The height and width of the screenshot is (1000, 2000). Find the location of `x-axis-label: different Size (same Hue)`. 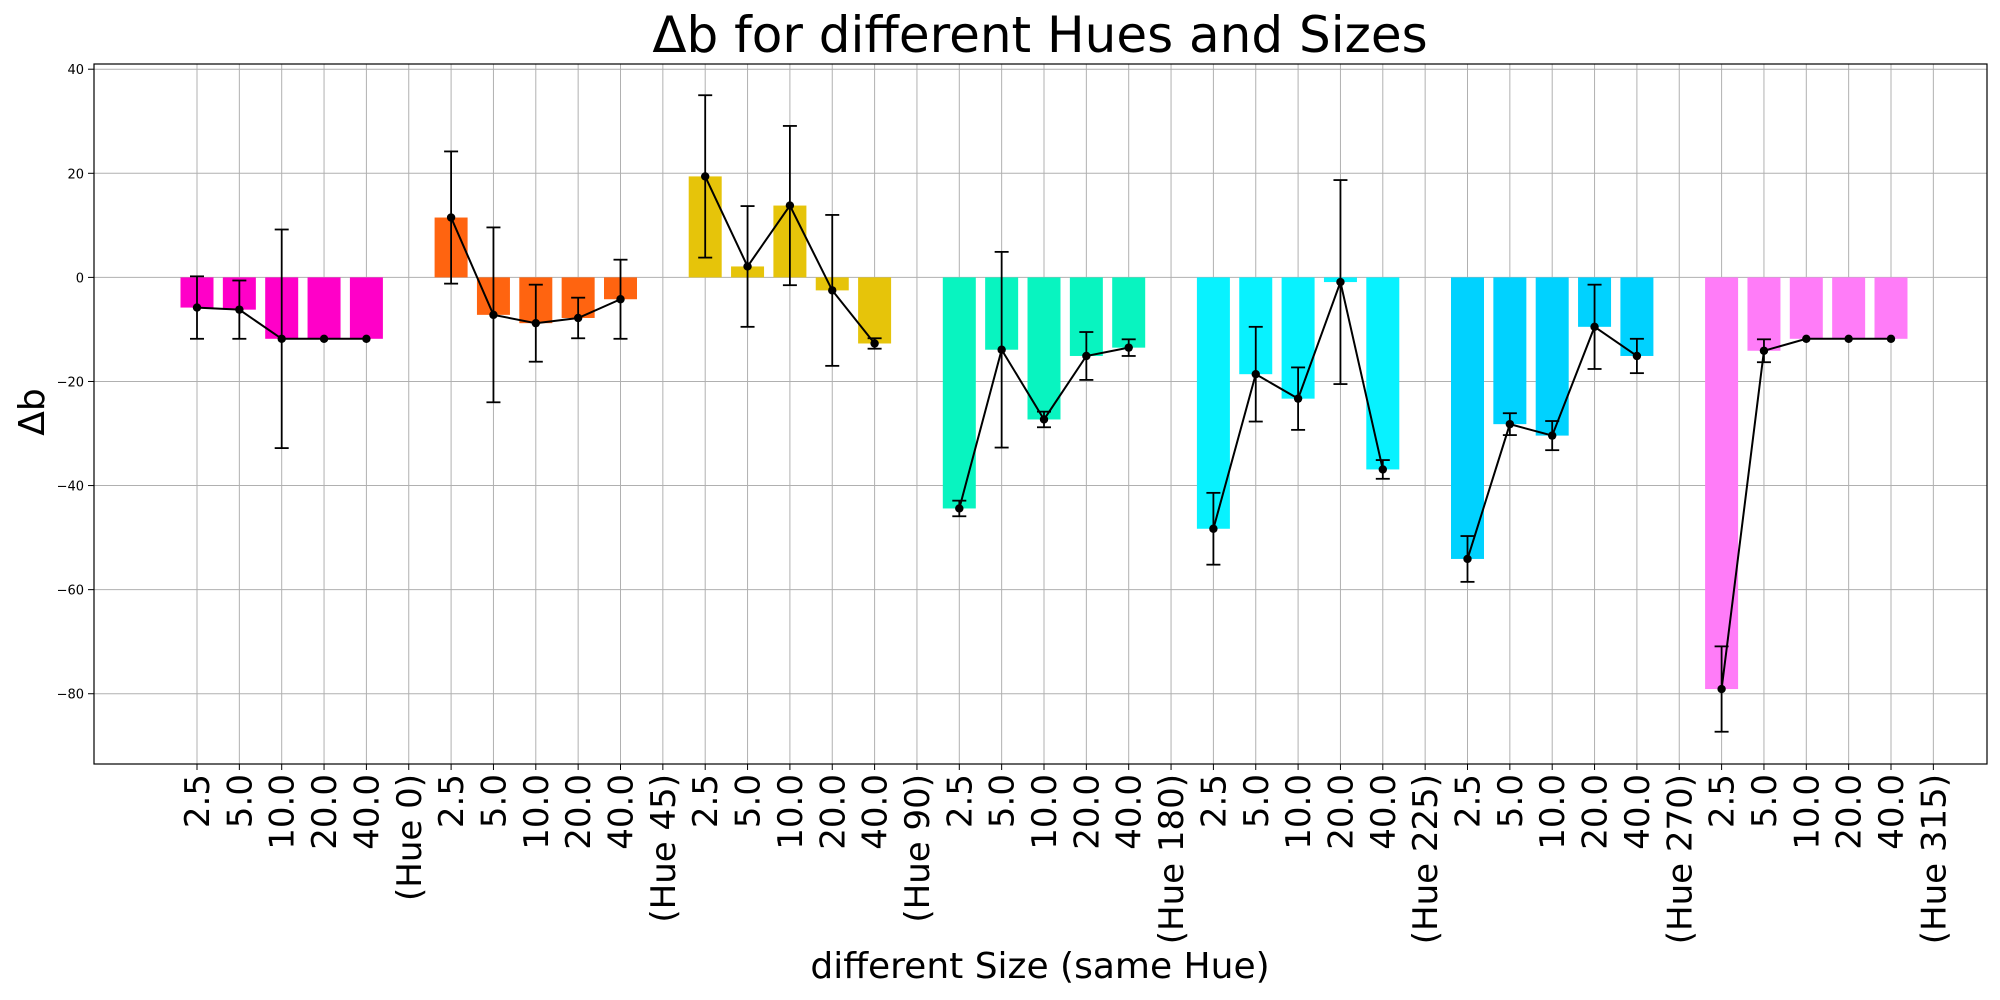

x-axis-label: different Size (same Hue) is located at coordinates (1039, 966).